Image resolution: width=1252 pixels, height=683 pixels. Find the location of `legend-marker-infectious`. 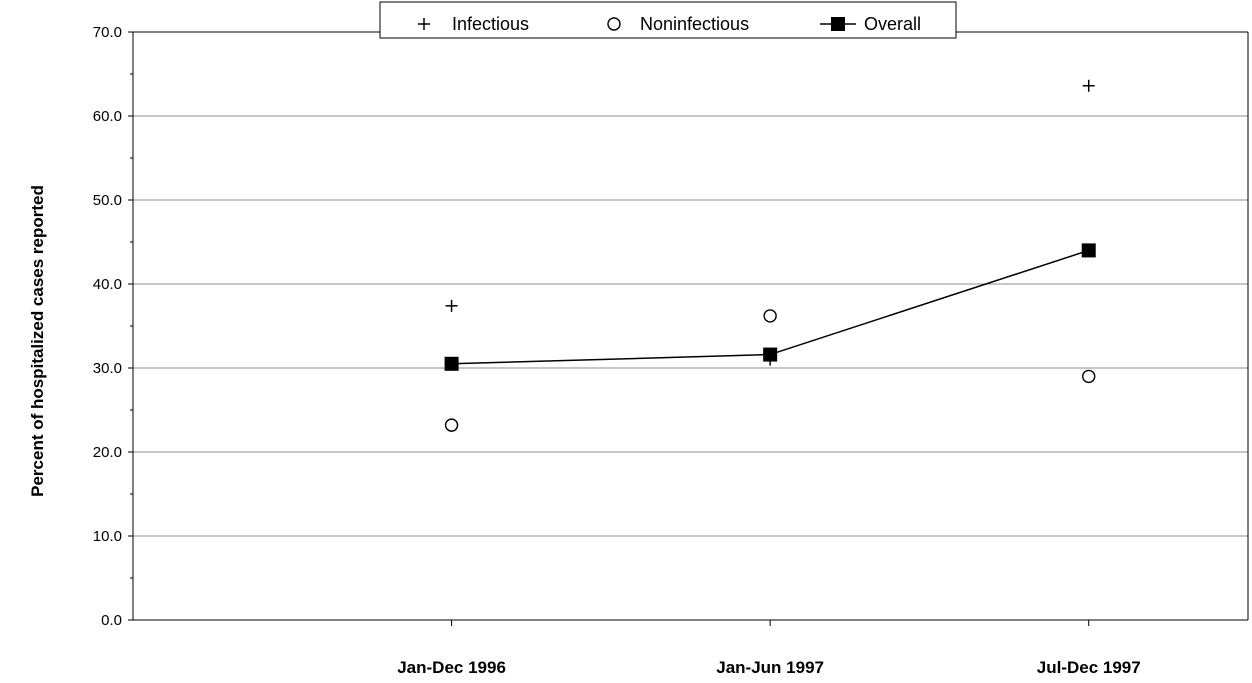

legend-marker-infectious is located at coordinates (424, 24).